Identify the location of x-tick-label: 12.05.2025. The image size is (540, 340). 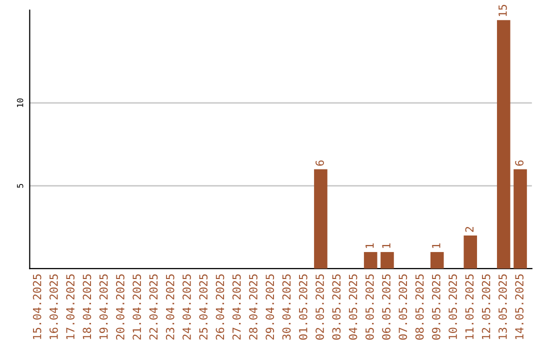
(486, 307).